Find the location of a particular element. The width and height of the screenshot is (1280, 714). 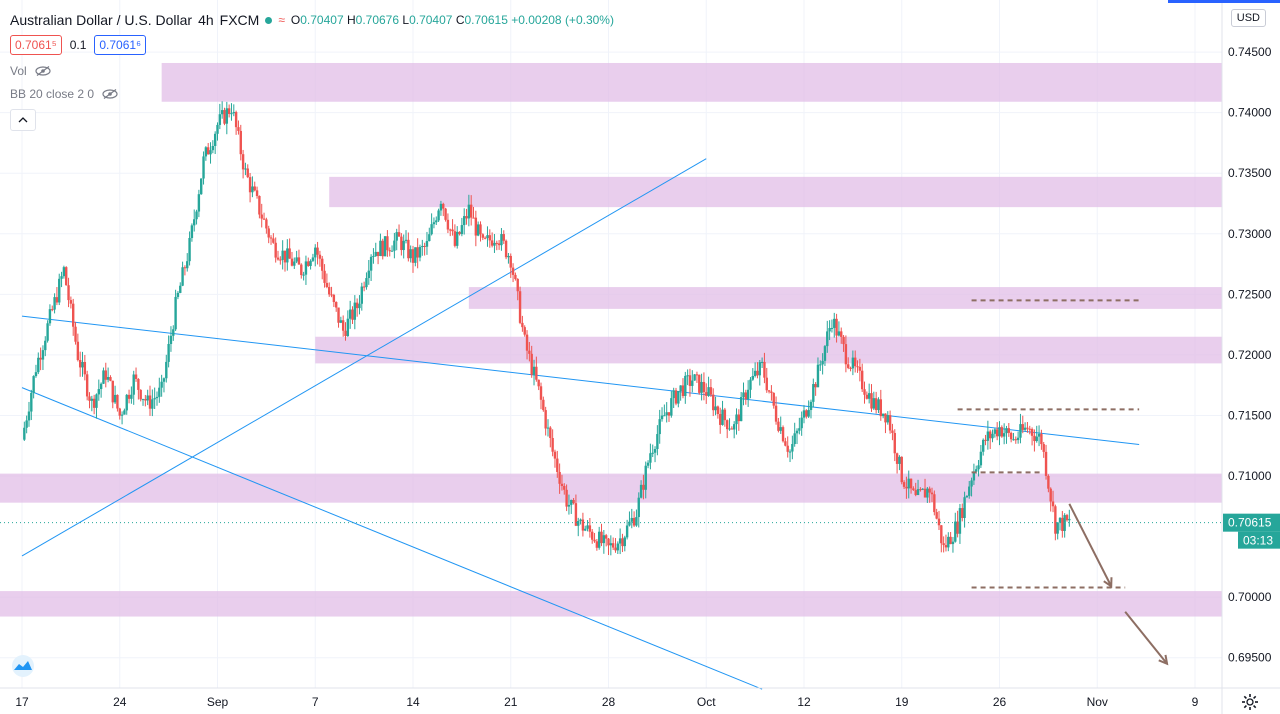

last-price-badge is located at coordinates (1251, 522).